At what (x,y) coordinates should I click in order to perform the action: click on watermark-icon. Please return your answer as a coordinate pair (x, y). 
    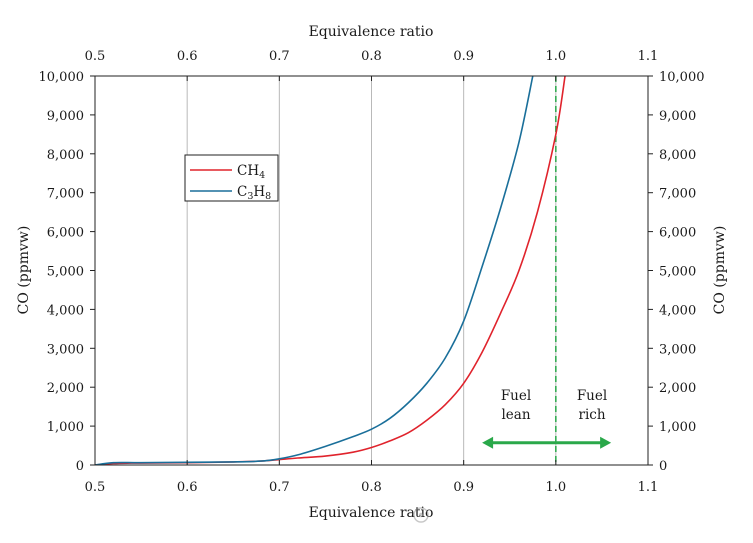
    Looking at the image, I should click on (421, 515).